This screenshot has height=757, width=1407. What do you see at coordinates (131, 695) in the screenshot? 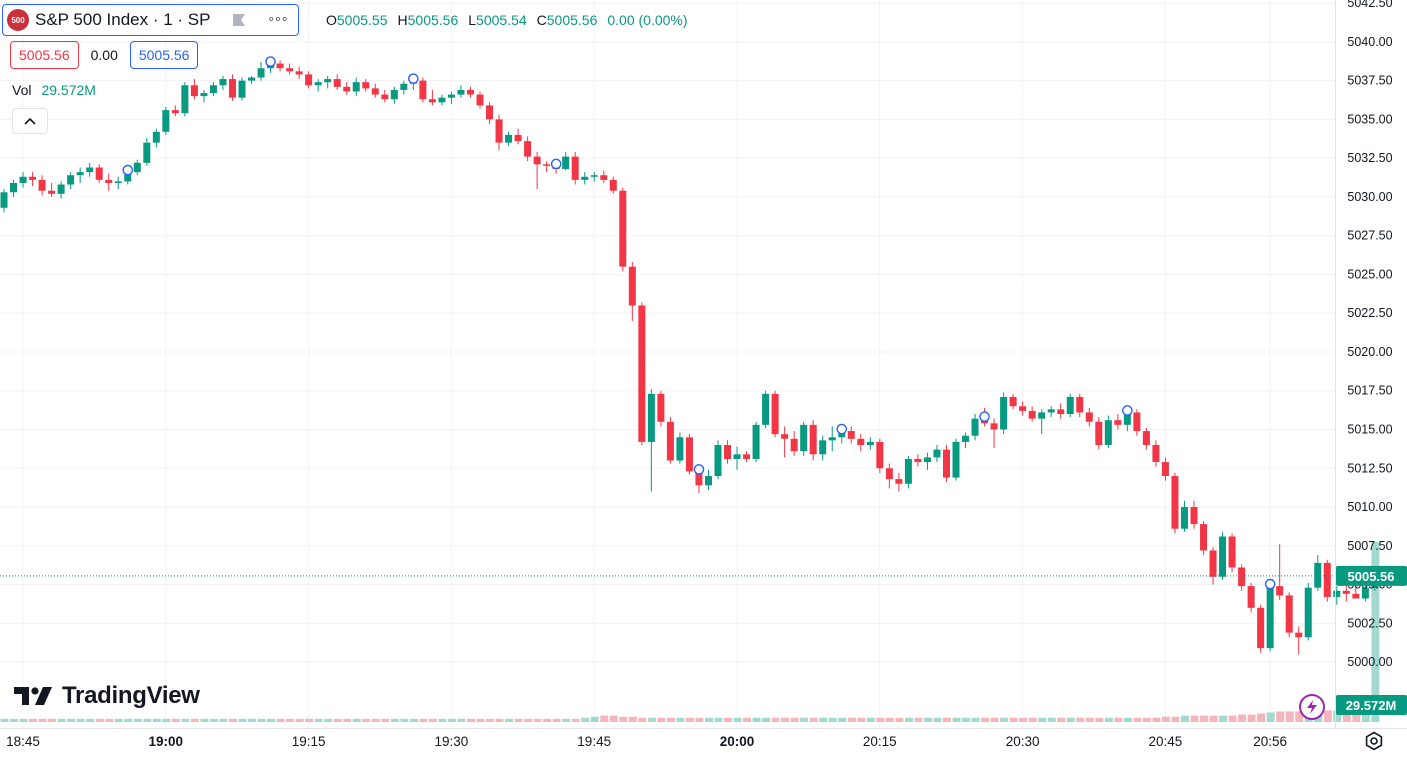
I see `tradingview-logo-text: TradingView` at bounding box center [131, 695].